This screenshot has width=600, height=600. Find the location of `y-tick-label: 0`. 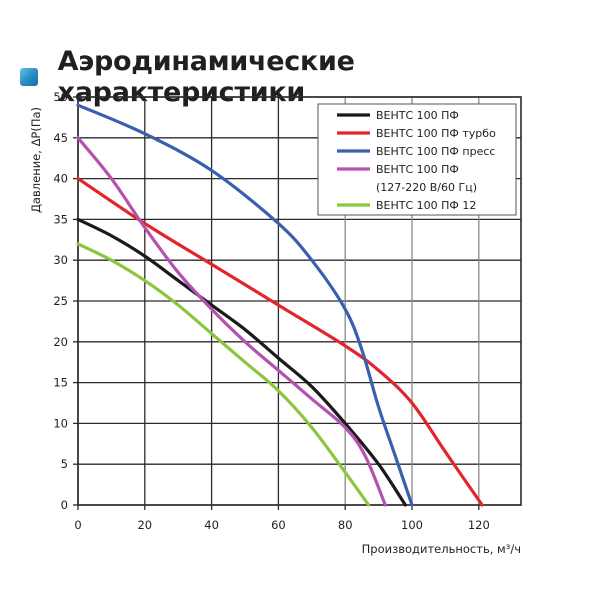

y-tick-label: 0 is located at coordinates (64, 505).